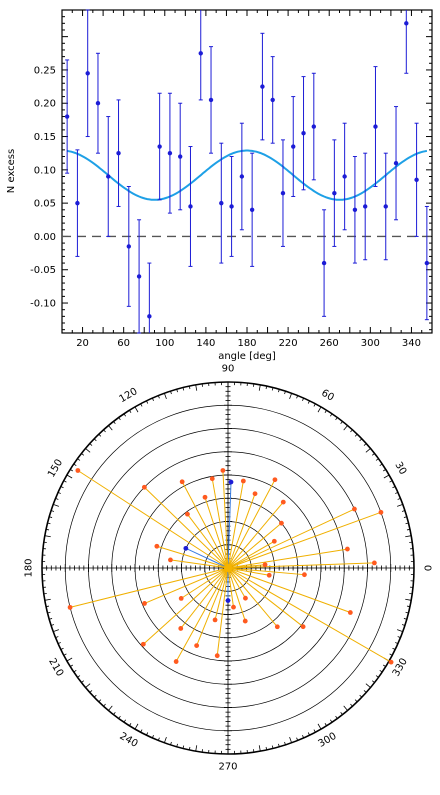  What do you see at coordinates (228, 568) in the screenshot?
I see `polar-center-dot` at bounding box center [228, 568].